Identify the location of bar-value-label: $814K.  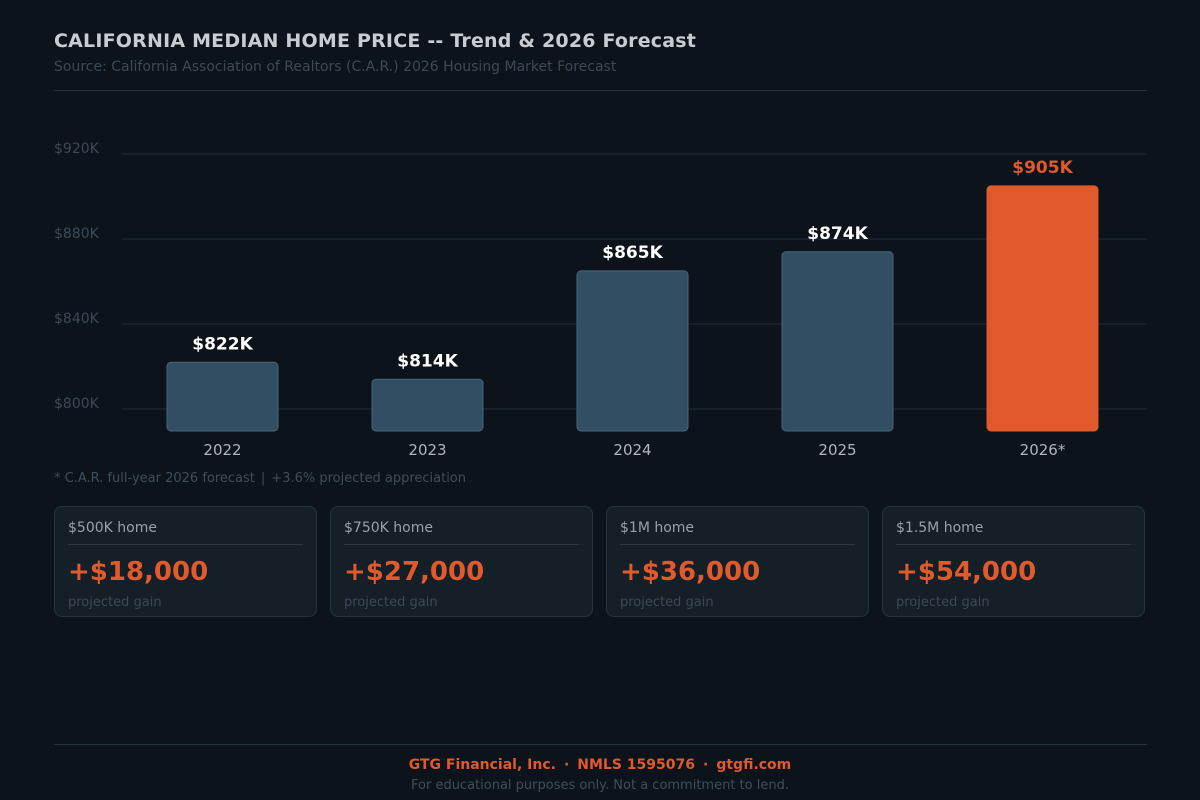
(427, 361).